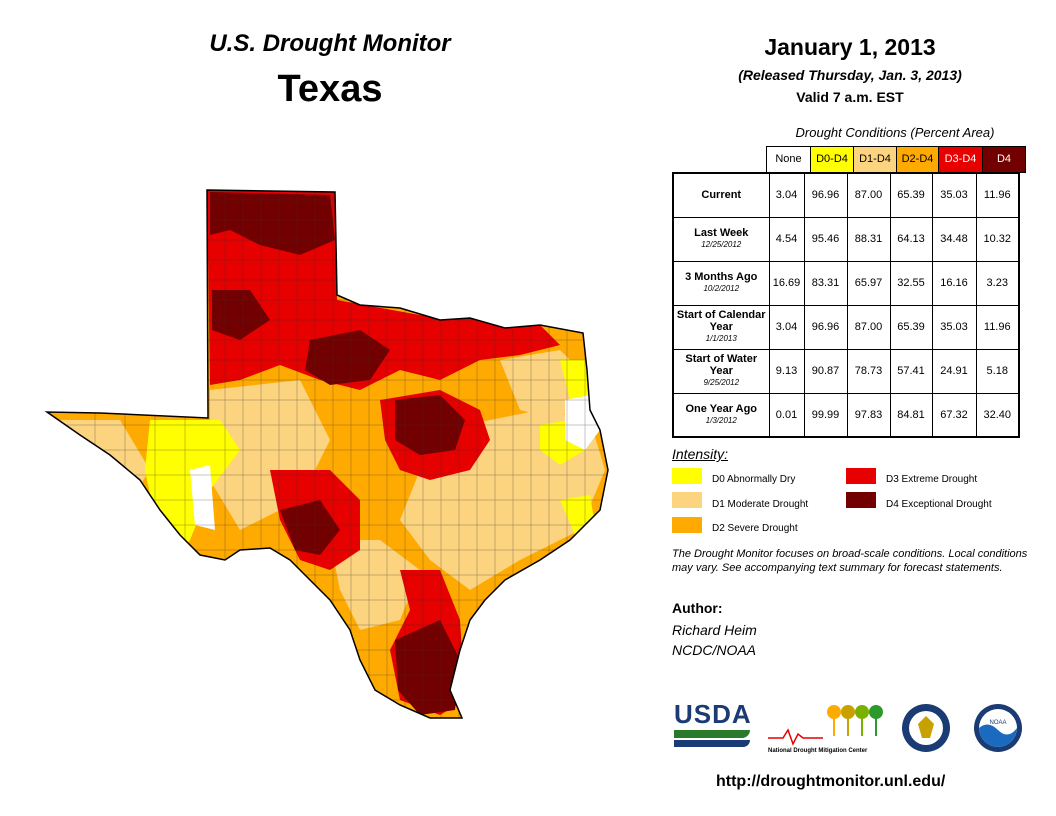  Describe the element at coordinates (687, 500) in the screenshot. I see `legend-swatch-d1` at that location.